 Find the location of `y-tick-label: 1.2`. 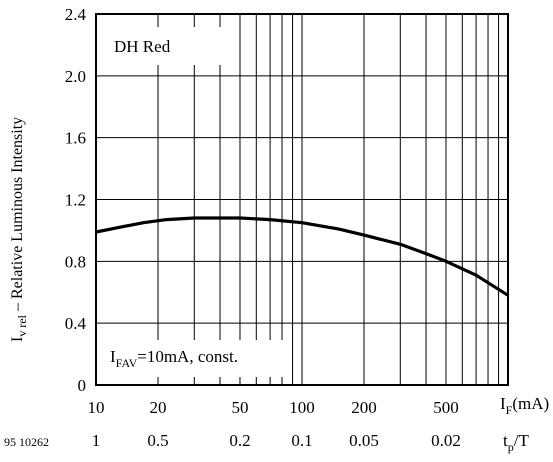

y-tick-label: 1.2 is located at coordinates (75, 200).